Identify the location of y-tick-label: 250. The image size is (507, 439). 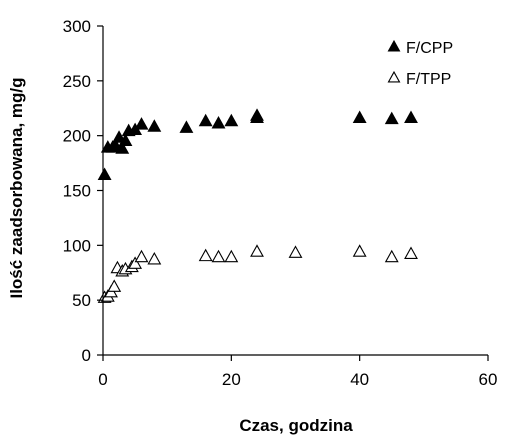
(77, 81).